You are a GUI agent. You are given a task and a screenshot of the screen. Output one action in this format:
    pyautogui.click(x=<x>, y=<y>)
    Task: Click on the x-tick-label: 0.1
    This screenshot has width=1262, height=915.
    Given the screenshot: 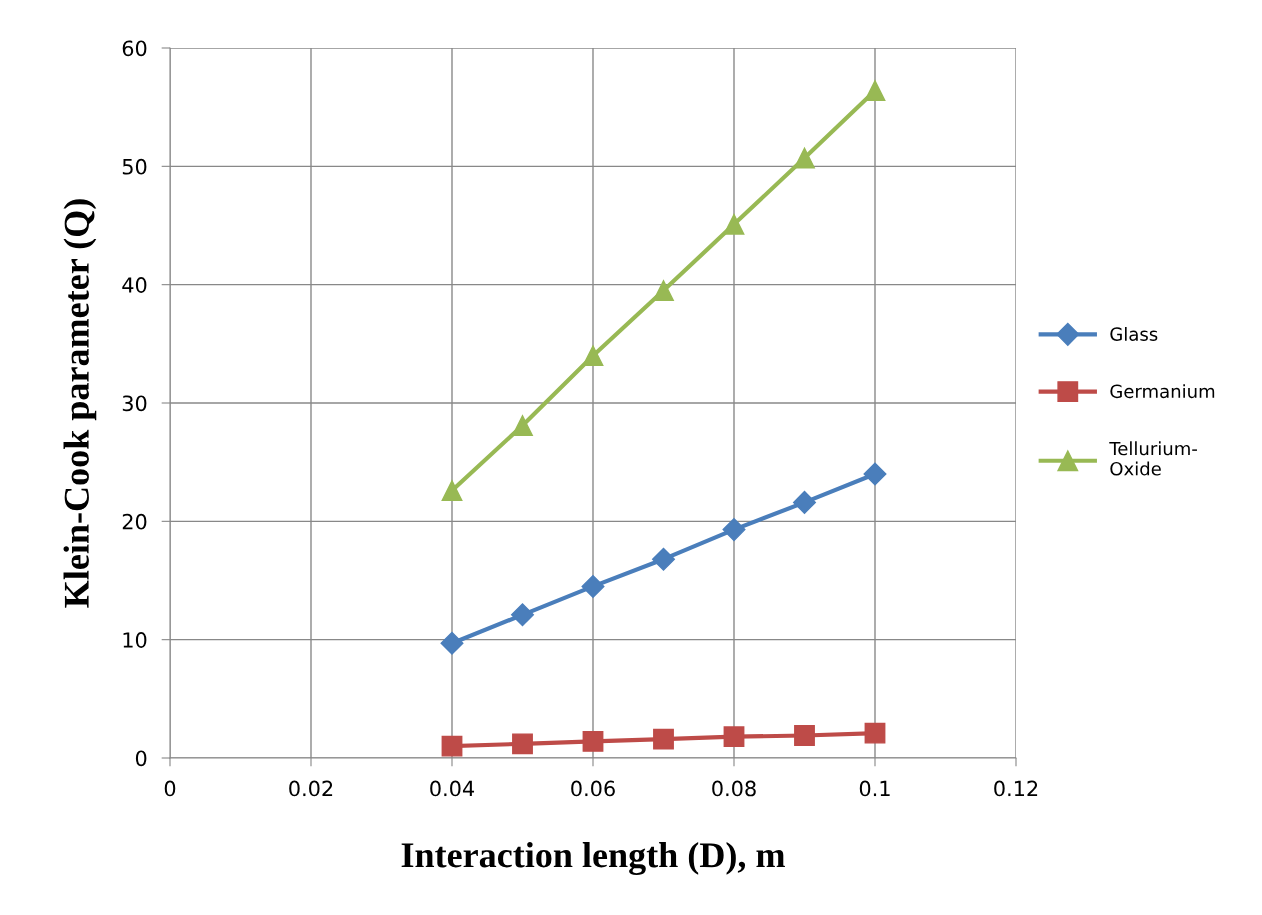 What is the action you would take?
    pyautogui.click(x=874, y=788)
    